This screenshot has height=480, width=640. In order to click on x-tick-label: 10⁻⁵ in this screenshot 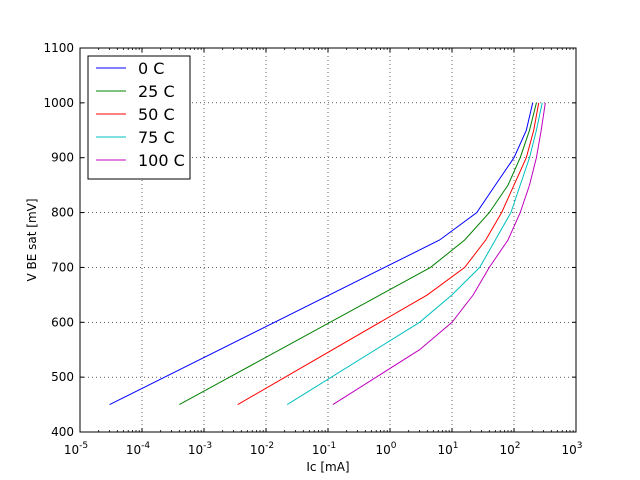, I will do `click(76, 449)`.